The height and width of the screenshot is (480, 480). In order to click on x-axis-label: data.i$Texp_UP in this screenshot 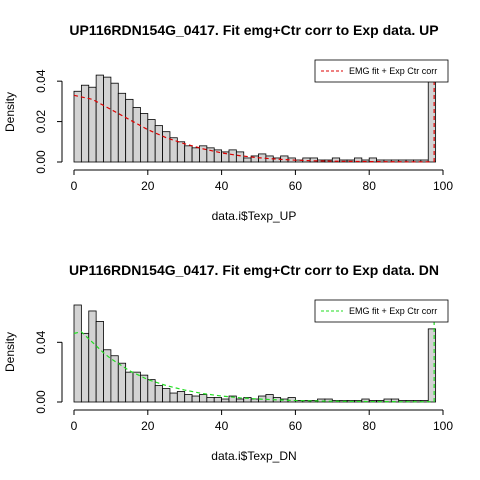, I will do `click(254, 216)`.